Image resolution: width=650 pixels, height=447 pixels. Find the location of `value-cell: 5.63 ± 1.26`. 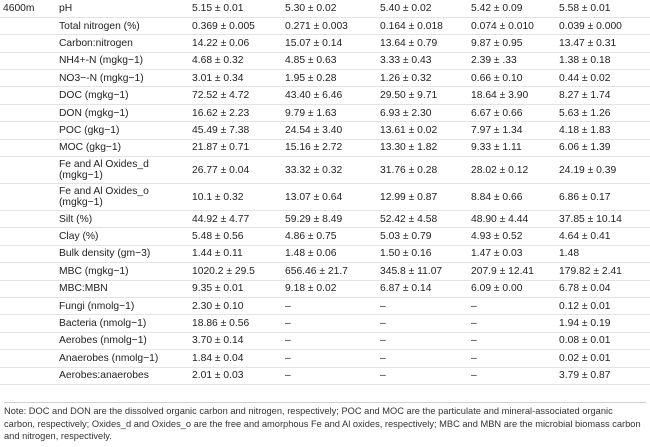

value-cell: 5.63 ± 1.26 is located at coordinates (604, 113).